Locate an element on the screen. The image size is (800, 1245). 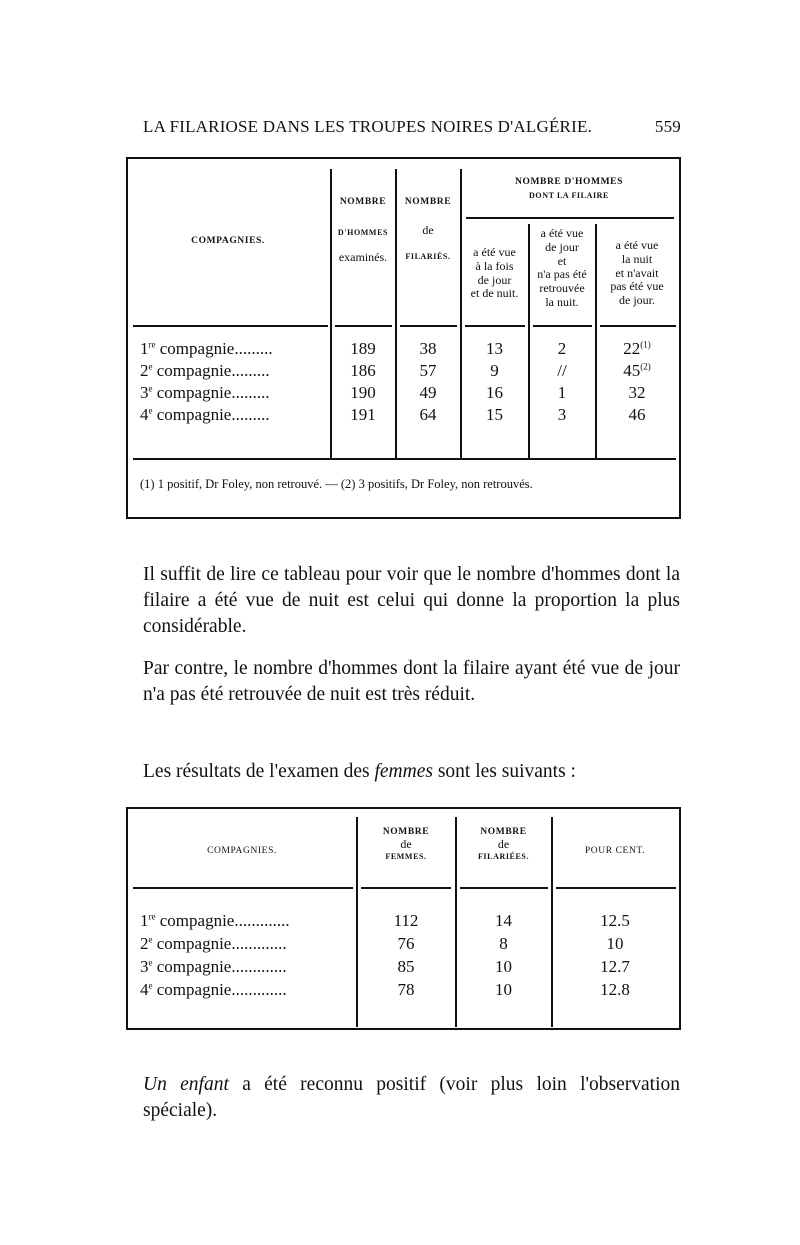
footnote-ref: (2) is located at coordinates (645, 366).